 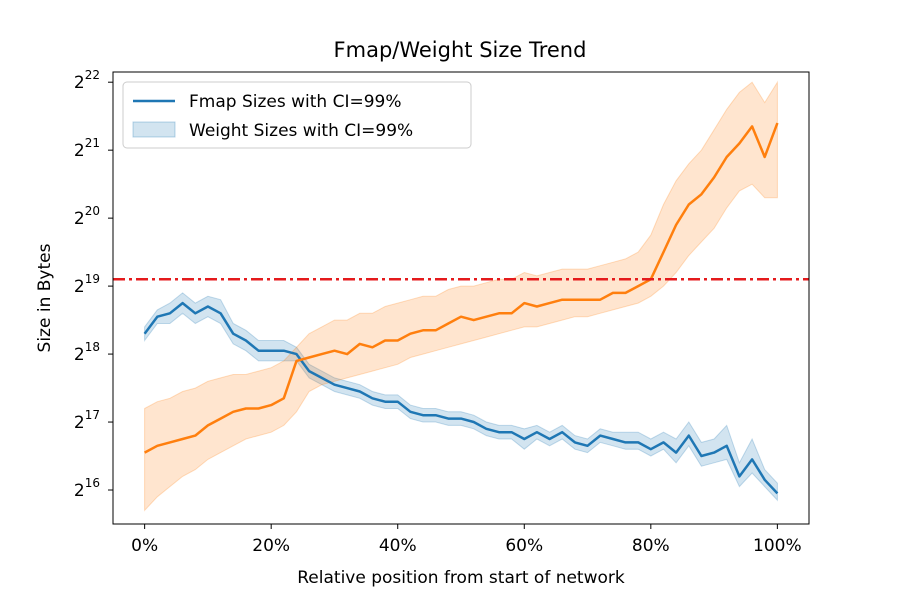 I want to click on x-tick-label: 20%, so click(x=271, y=546).